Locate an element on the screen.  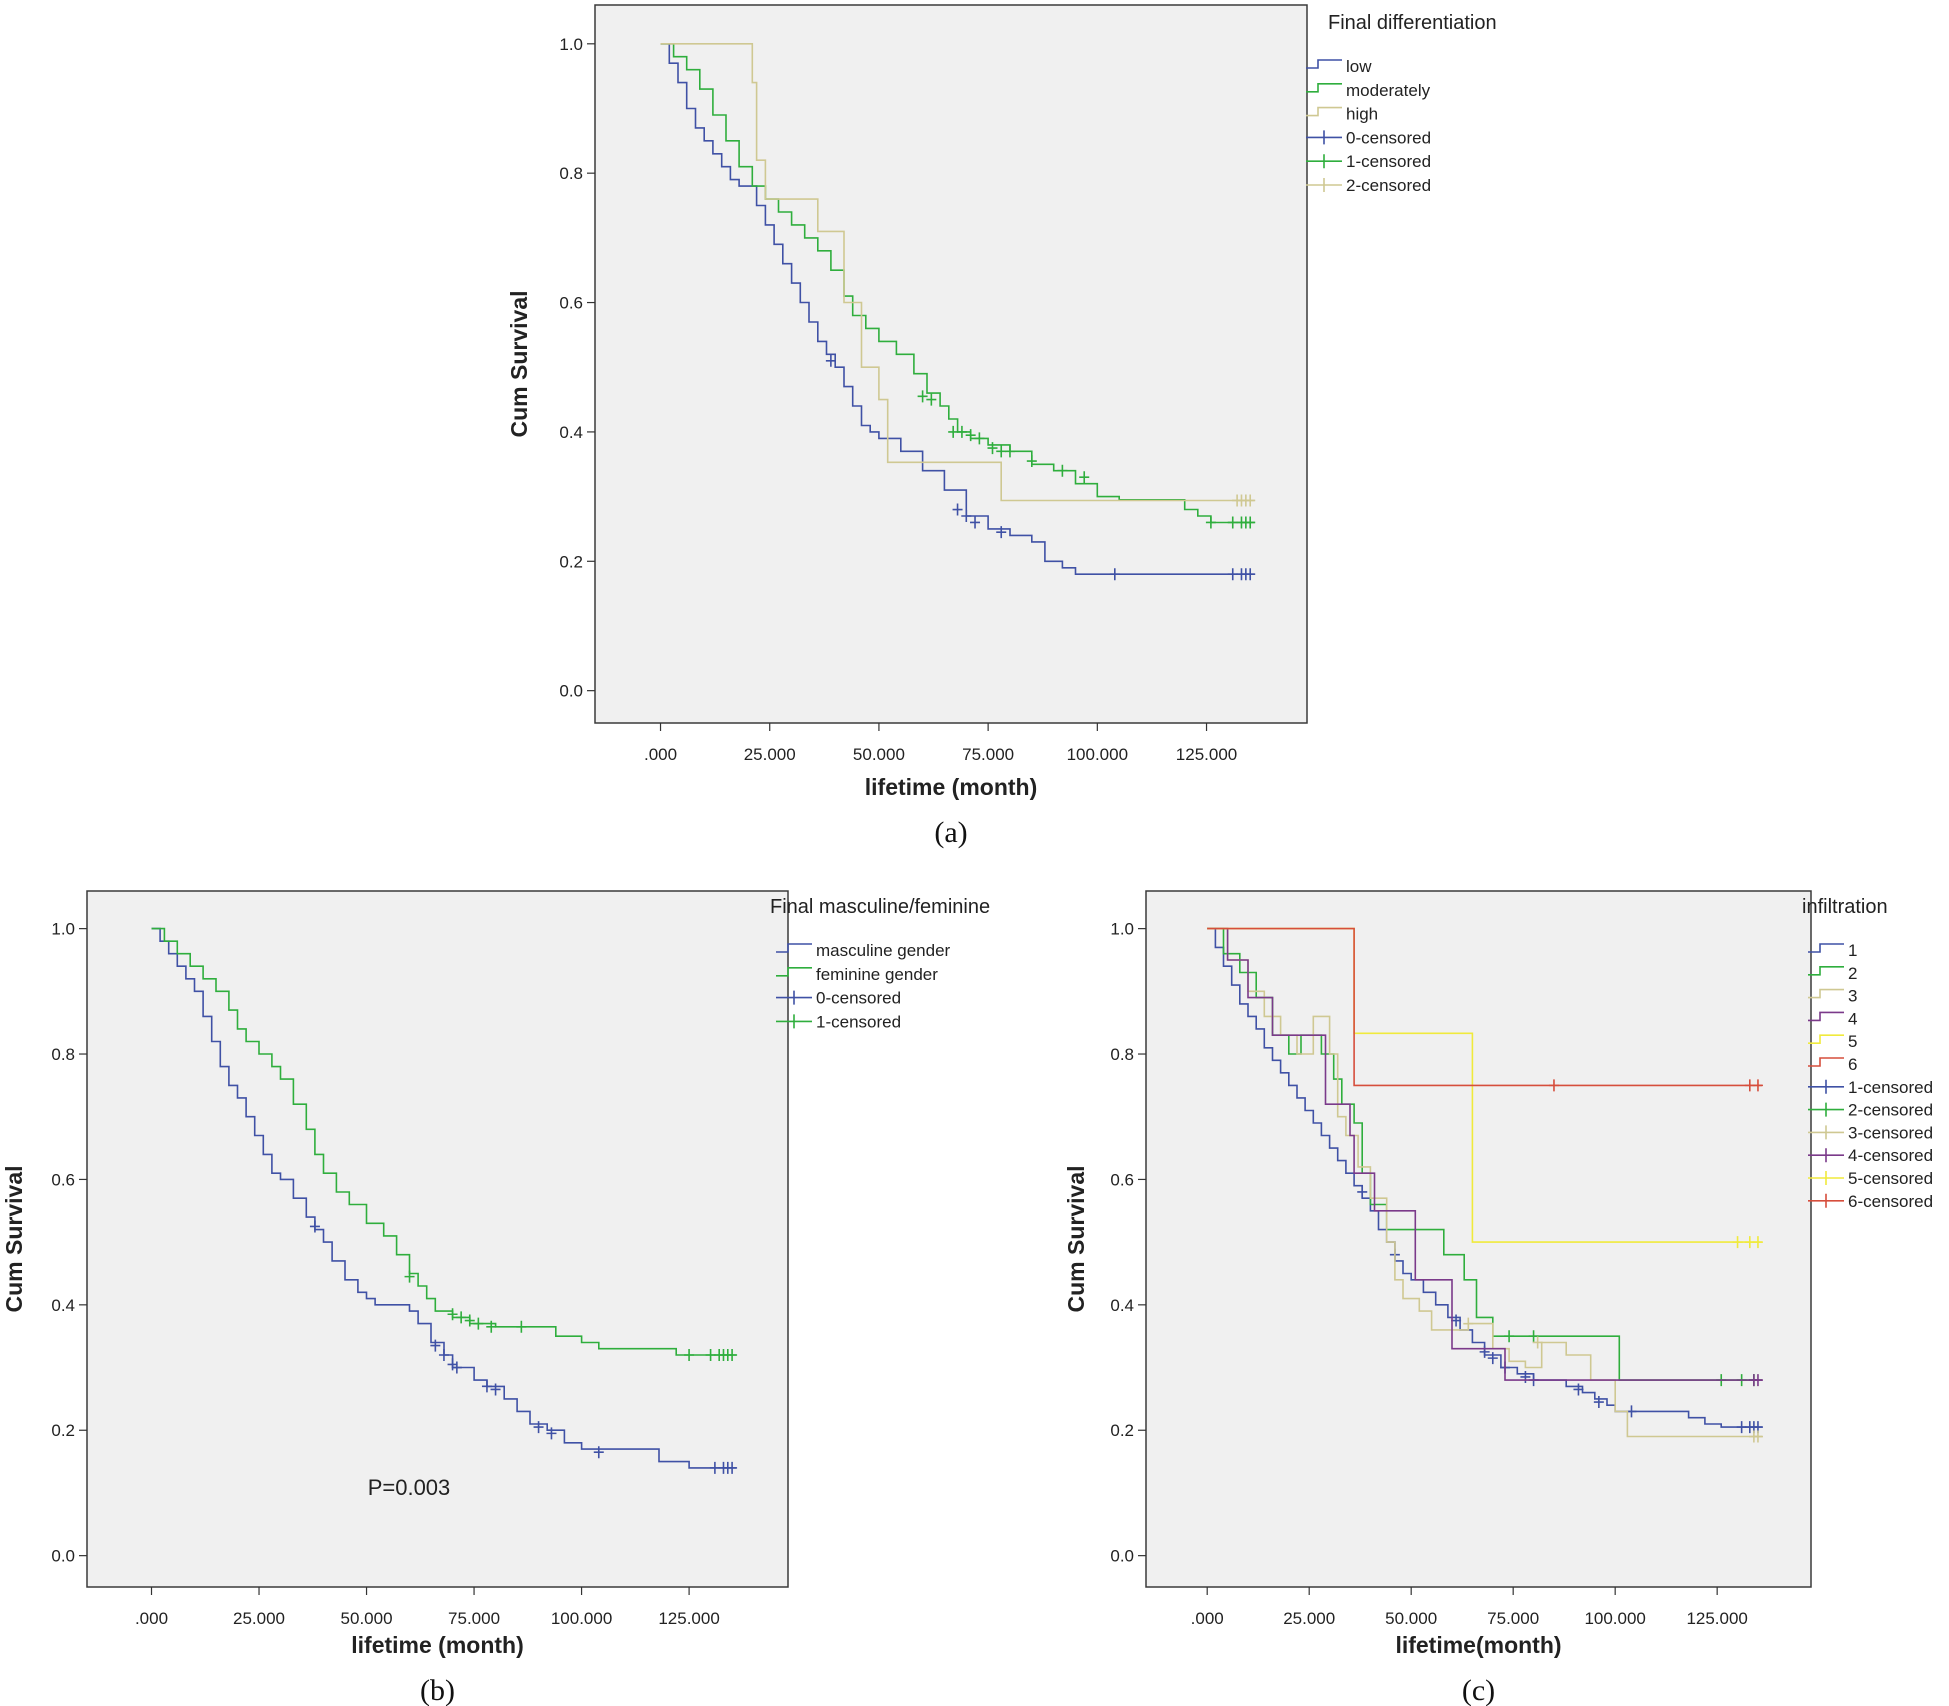
y-tick-label: 0.4 is located at coordinates (571, 432).